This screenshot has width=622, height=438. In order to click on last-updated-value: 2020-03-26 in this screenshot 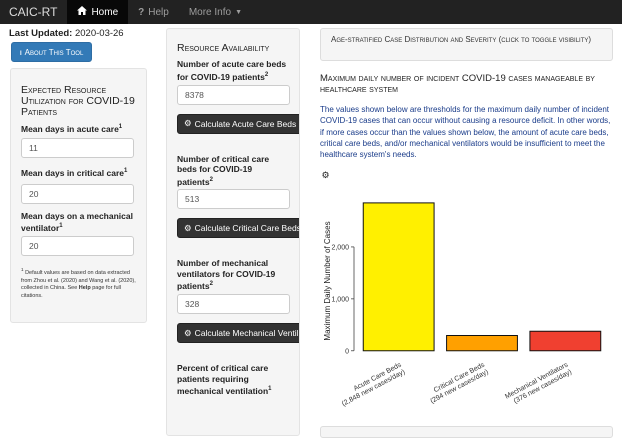, I will do `click(99, 33)`.